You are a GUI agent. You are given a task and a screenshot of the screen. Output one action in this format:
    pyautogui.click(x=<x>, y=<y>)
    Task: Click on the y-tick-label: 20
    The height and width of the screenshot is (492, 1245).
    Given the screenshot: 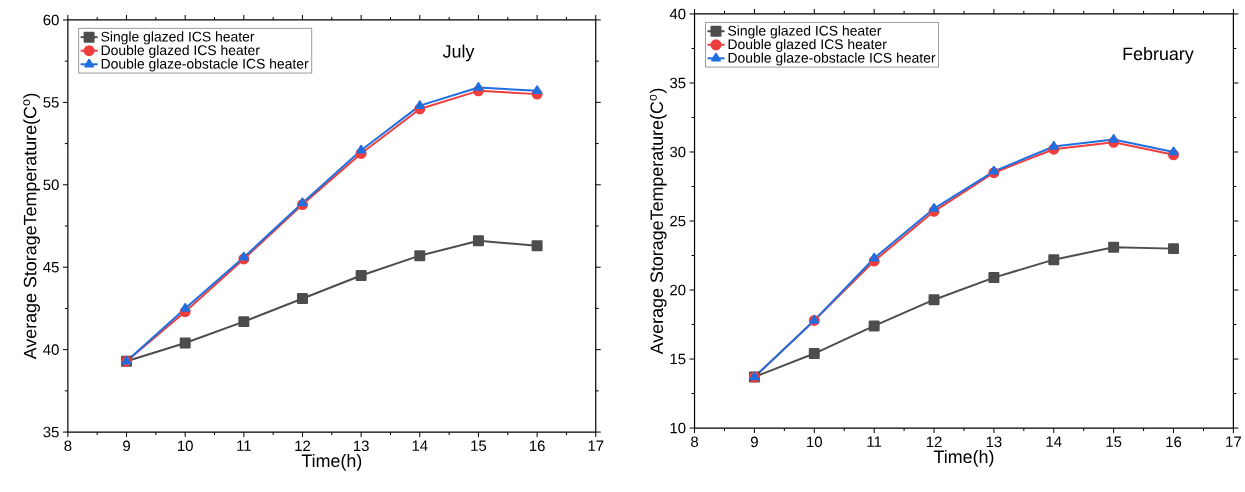 What is the action you would take?
    pyautogui.click(x=678, y=290)
    